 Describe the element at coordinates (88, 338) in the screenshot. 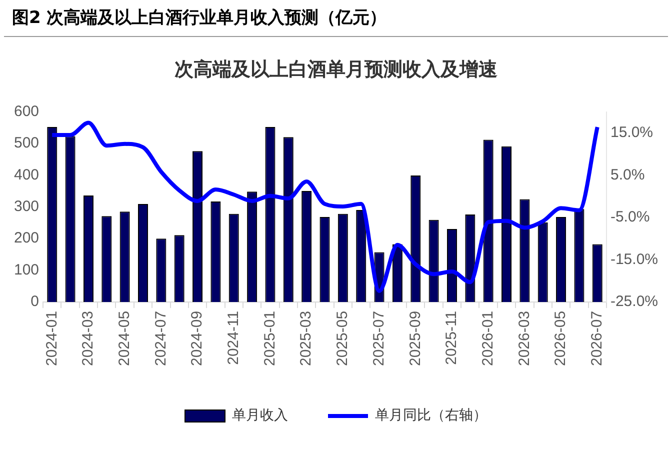

I see `x-tick-label: 2024-03` at that location.